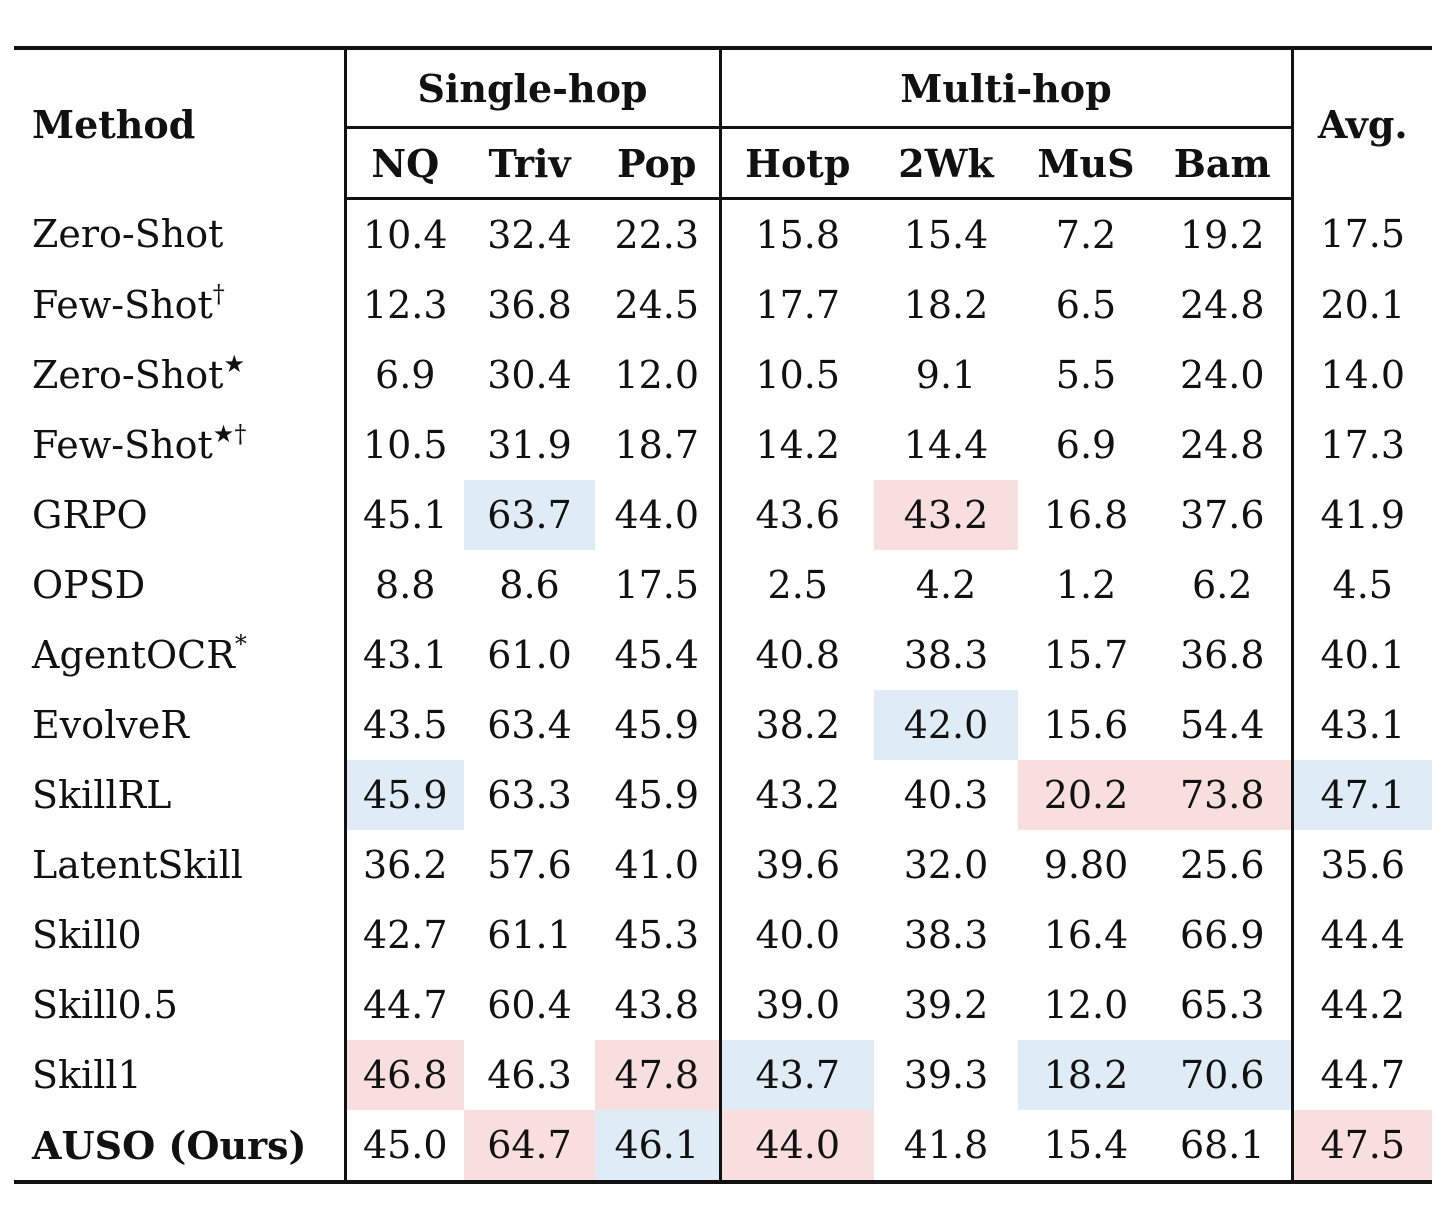 The height and width of the screenshot is (1206, 1452). Describe the element at coordinates (798, 865) in the screenshot. I see `score-cell: 39.6` at that location.